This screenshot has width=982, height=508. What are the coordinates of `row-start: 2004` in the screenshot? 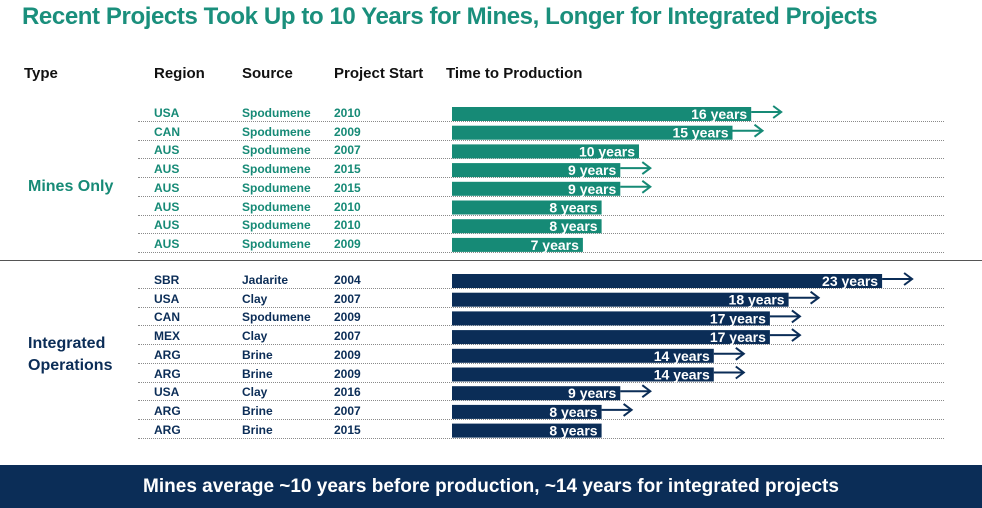 It's located at (347, 280).